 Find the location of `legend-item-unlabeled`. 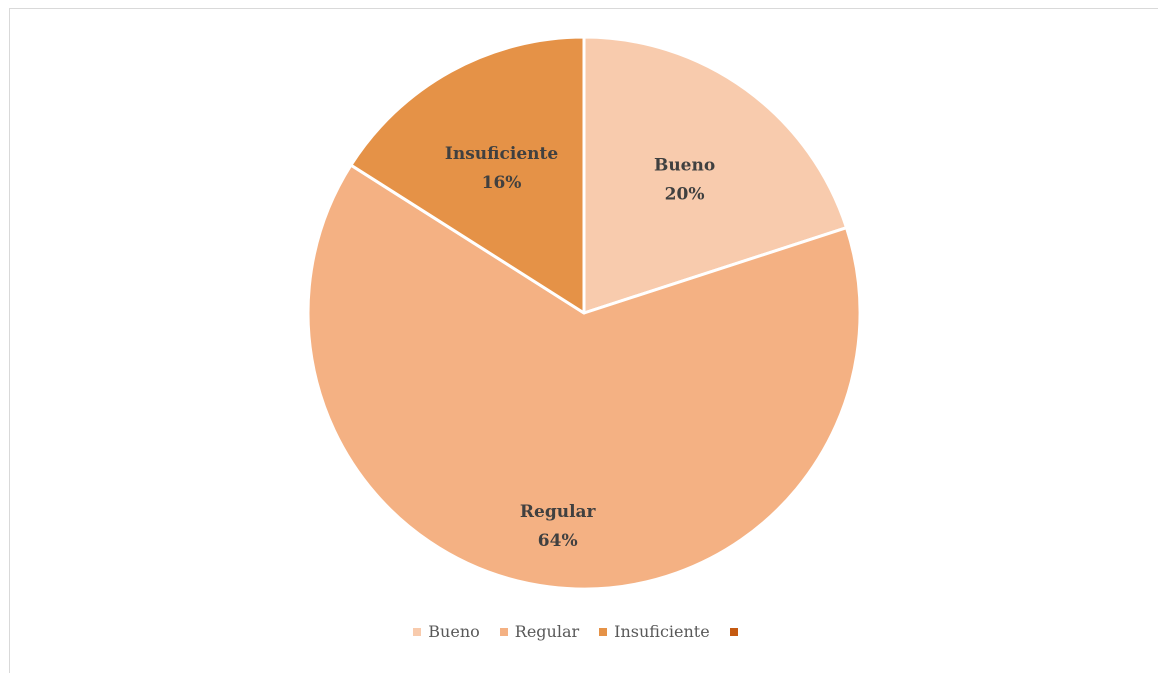

legend-item-unlabeled is located at coordinates (737, 631).